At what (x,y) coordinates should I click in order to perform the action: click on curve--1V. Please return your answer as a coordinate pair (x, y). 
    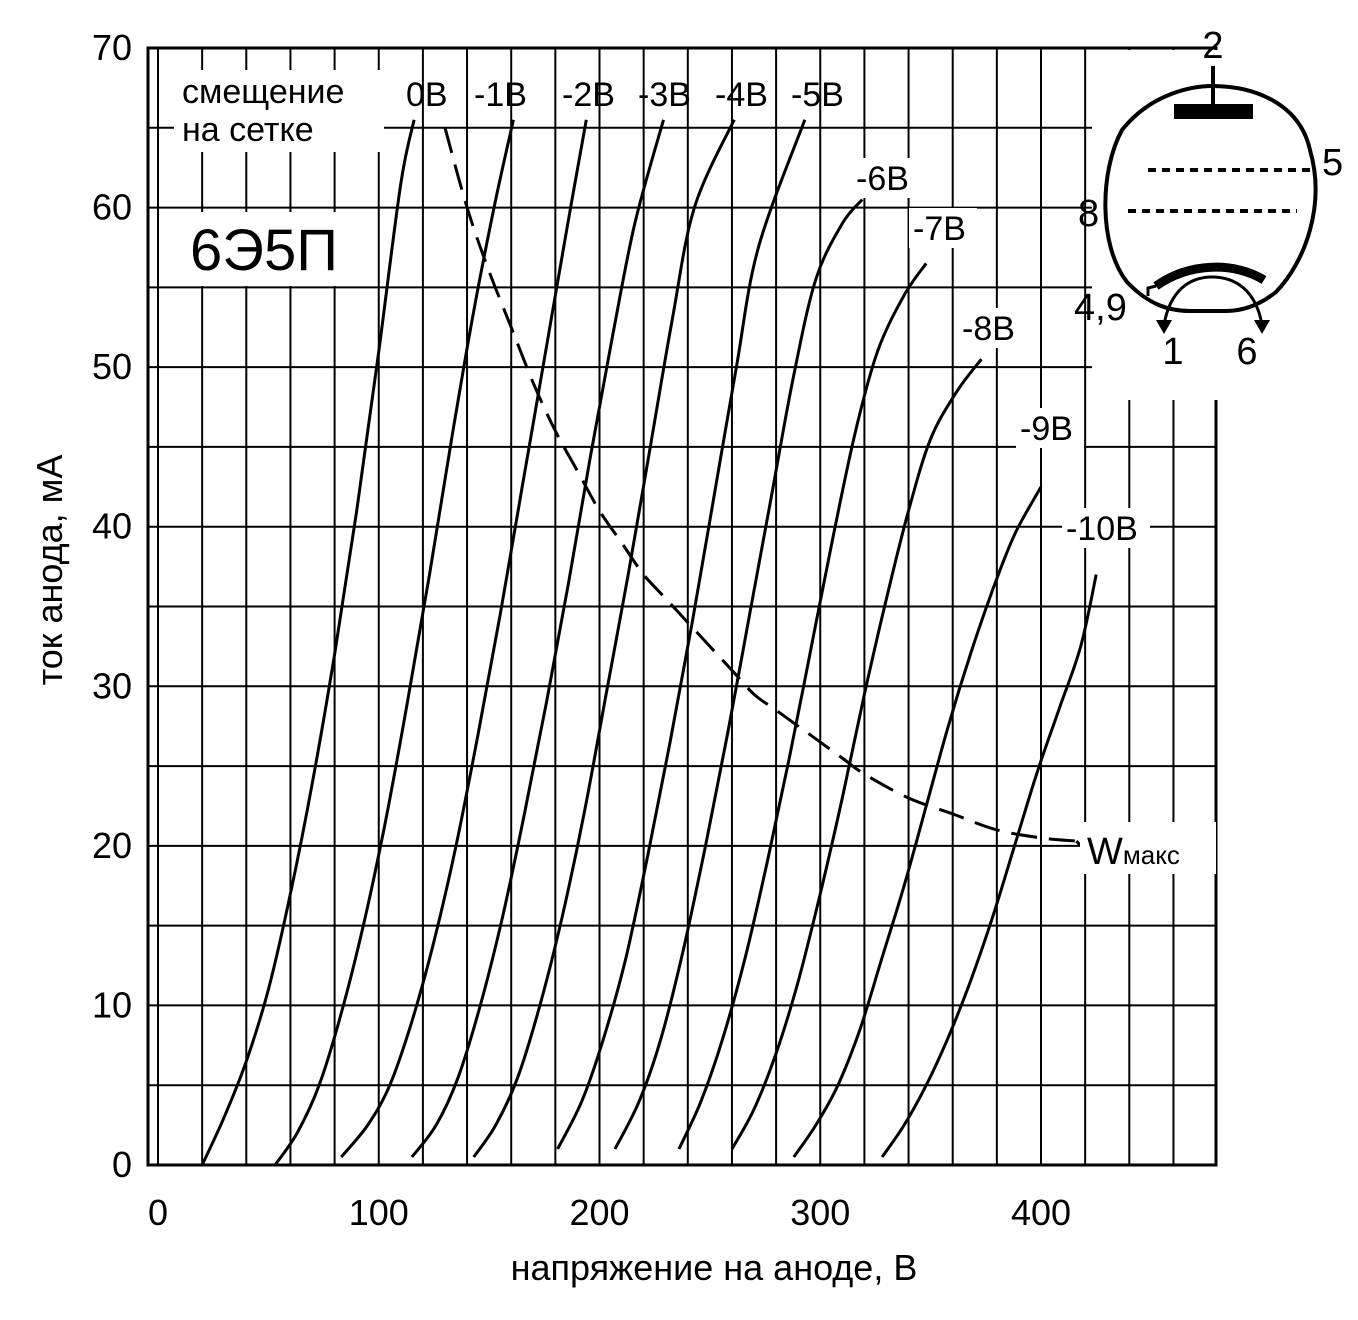
    Looking at the image, I should click on (394, 642).